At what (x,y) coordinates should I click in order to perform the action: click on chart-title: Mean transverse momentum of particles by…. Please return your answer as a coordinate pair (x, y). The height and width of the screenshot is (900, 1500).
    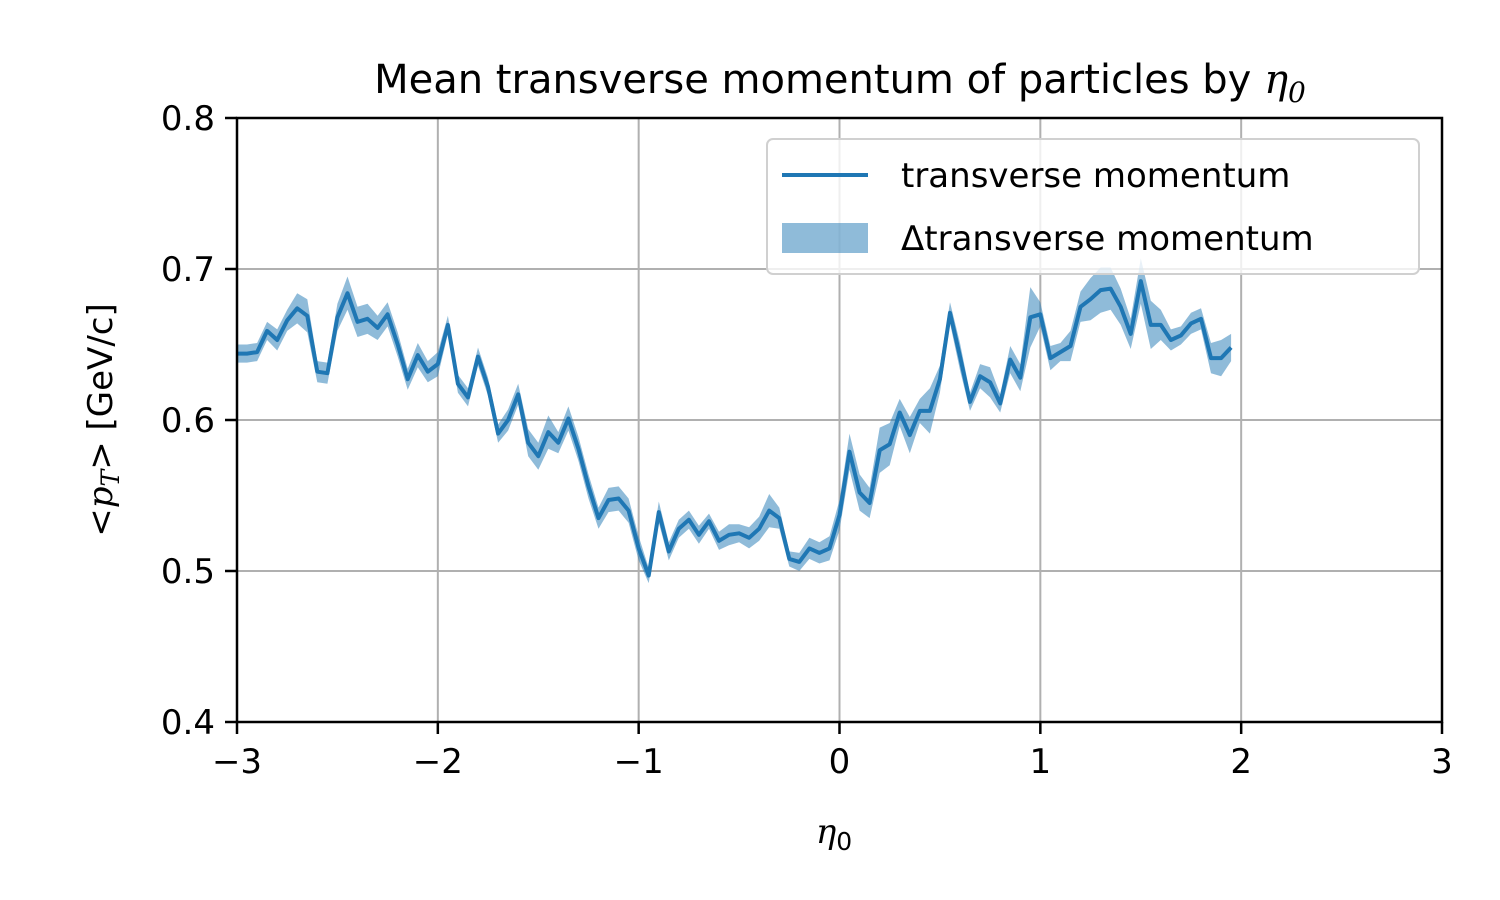
    Looking at the image, I should click on (840, 83).